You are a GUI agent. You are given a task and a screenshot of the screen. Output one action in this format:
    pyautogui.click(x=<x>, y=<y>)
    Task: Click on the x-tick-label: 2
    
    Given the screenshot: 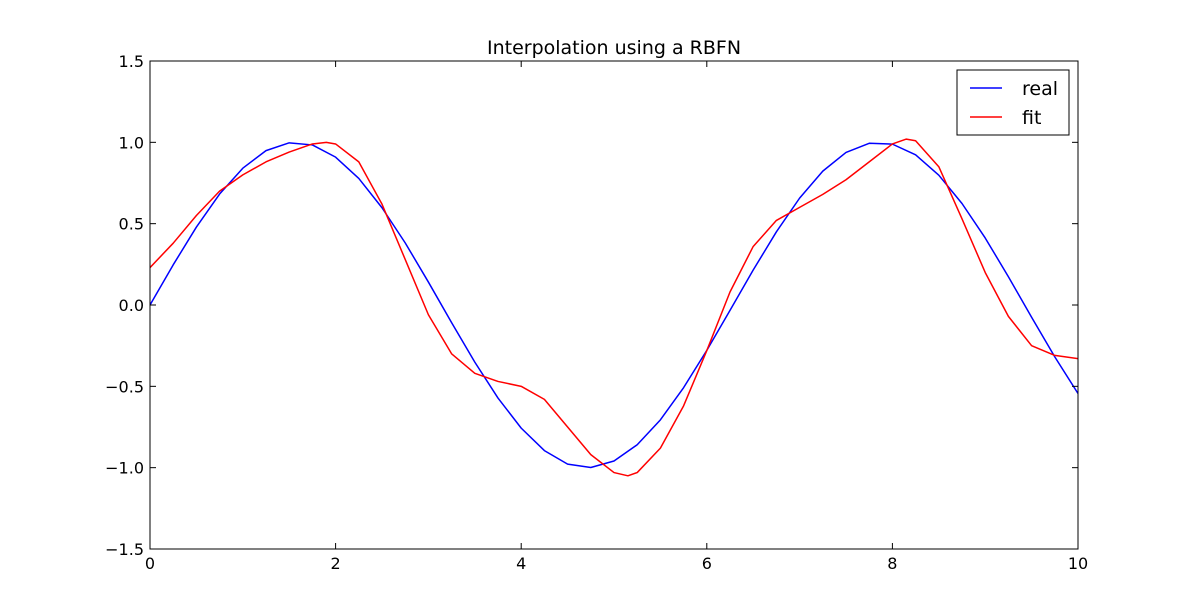 What is the action you would take?
    pyautogui.click(x=336, y=563)
    